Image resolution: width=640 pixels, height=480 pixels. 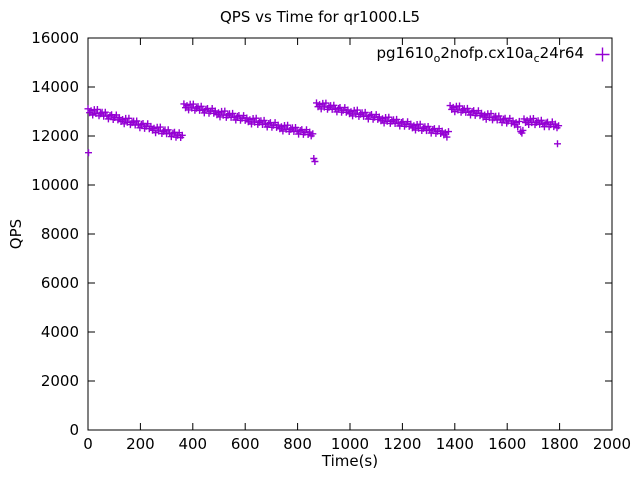 I want to click on x-tick-label: 1000, so click(x=350, y=444).